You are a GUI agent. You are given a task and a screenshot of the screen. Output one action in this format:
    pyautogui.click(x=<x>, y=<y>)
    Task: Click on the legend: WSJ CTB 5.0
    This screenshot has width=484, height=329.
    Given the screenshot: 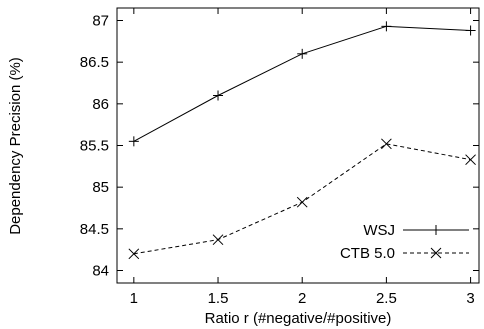 What is the action you would take?
    pyautogui.click(x=404, y=242)
    